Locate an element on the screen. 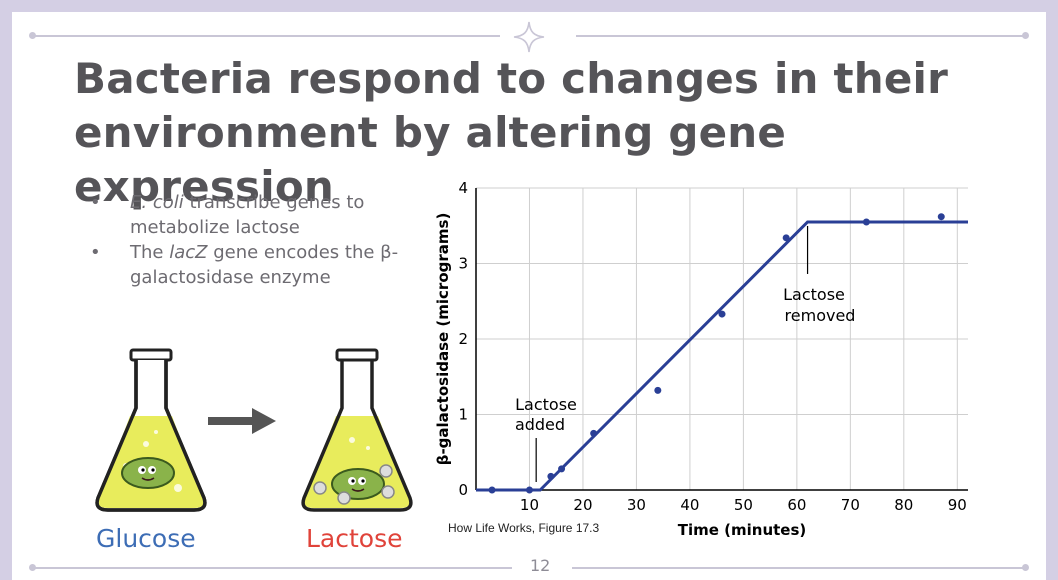  y-axis-label: β-galactosidase (micrograms) is located at coordinates (443, 339).